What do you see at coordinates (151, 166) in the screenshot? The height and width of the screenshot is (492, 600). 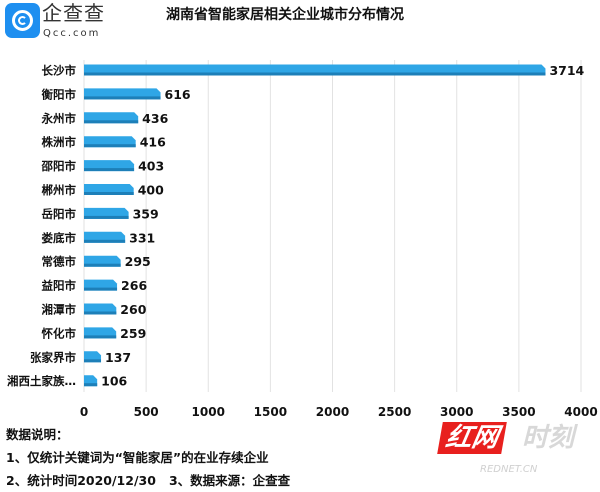 I see `data-label: 403` at bounding box center [151, 166].